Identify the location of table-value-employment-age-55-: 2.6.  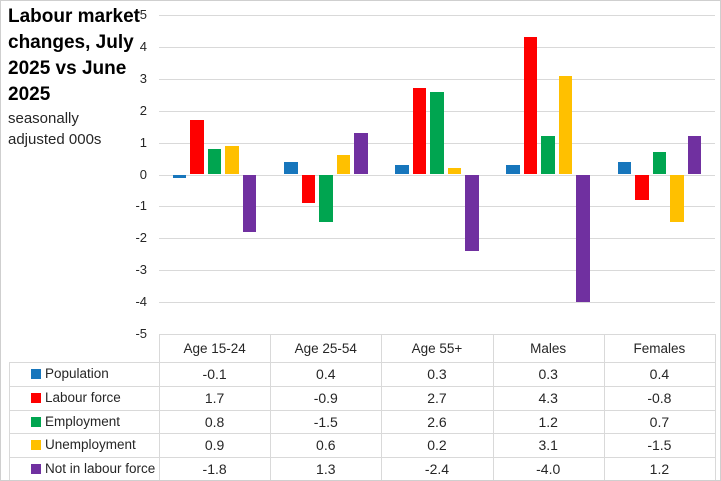
(437, 421).